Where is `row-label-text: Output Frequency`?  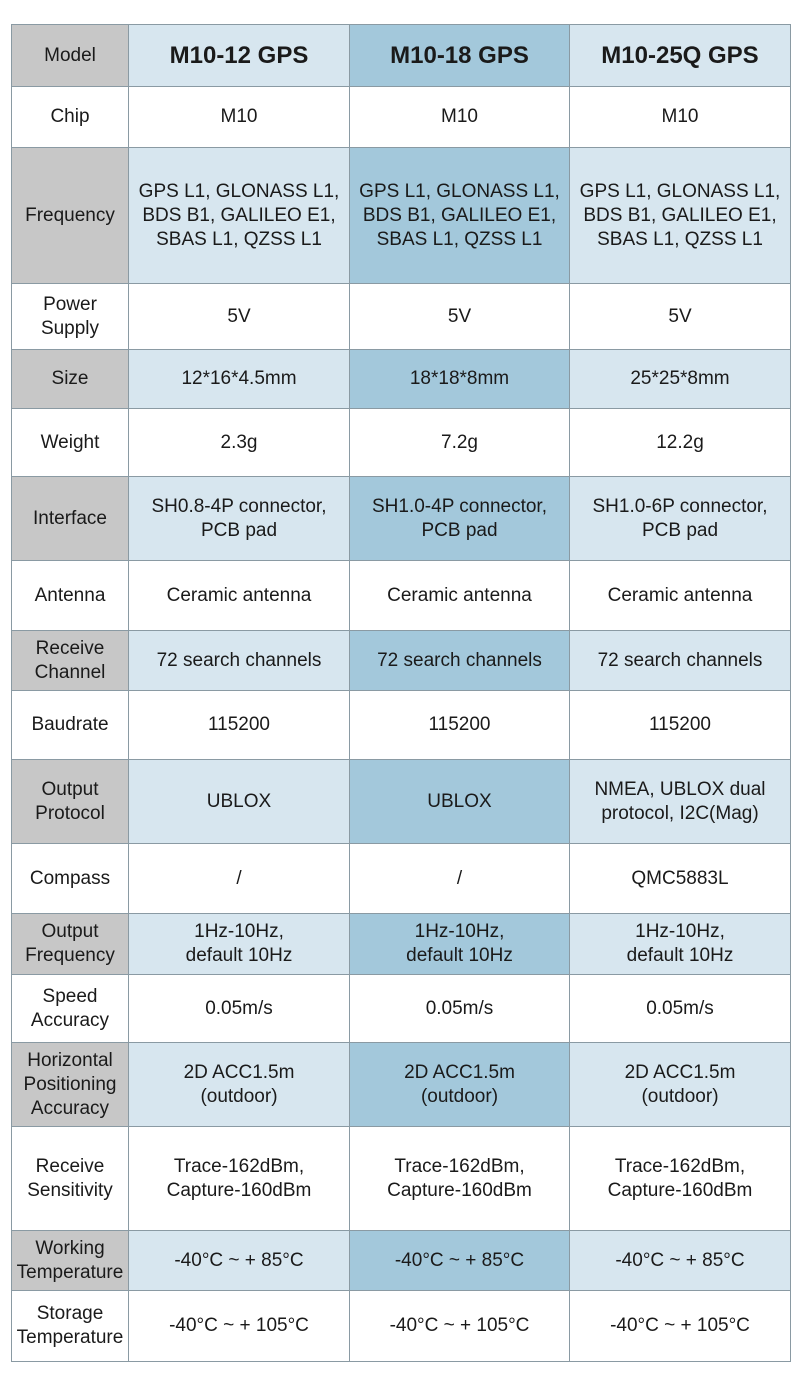 row-label-text: Output Frequency is located at coordinates (70, 943).